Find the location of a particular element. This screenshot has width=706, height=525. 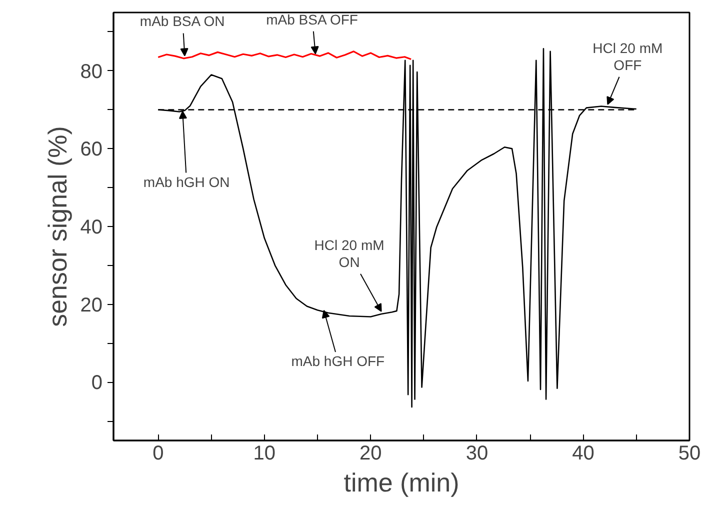

annotation: mAb BSA OFF is located at coordinates (312, 19).